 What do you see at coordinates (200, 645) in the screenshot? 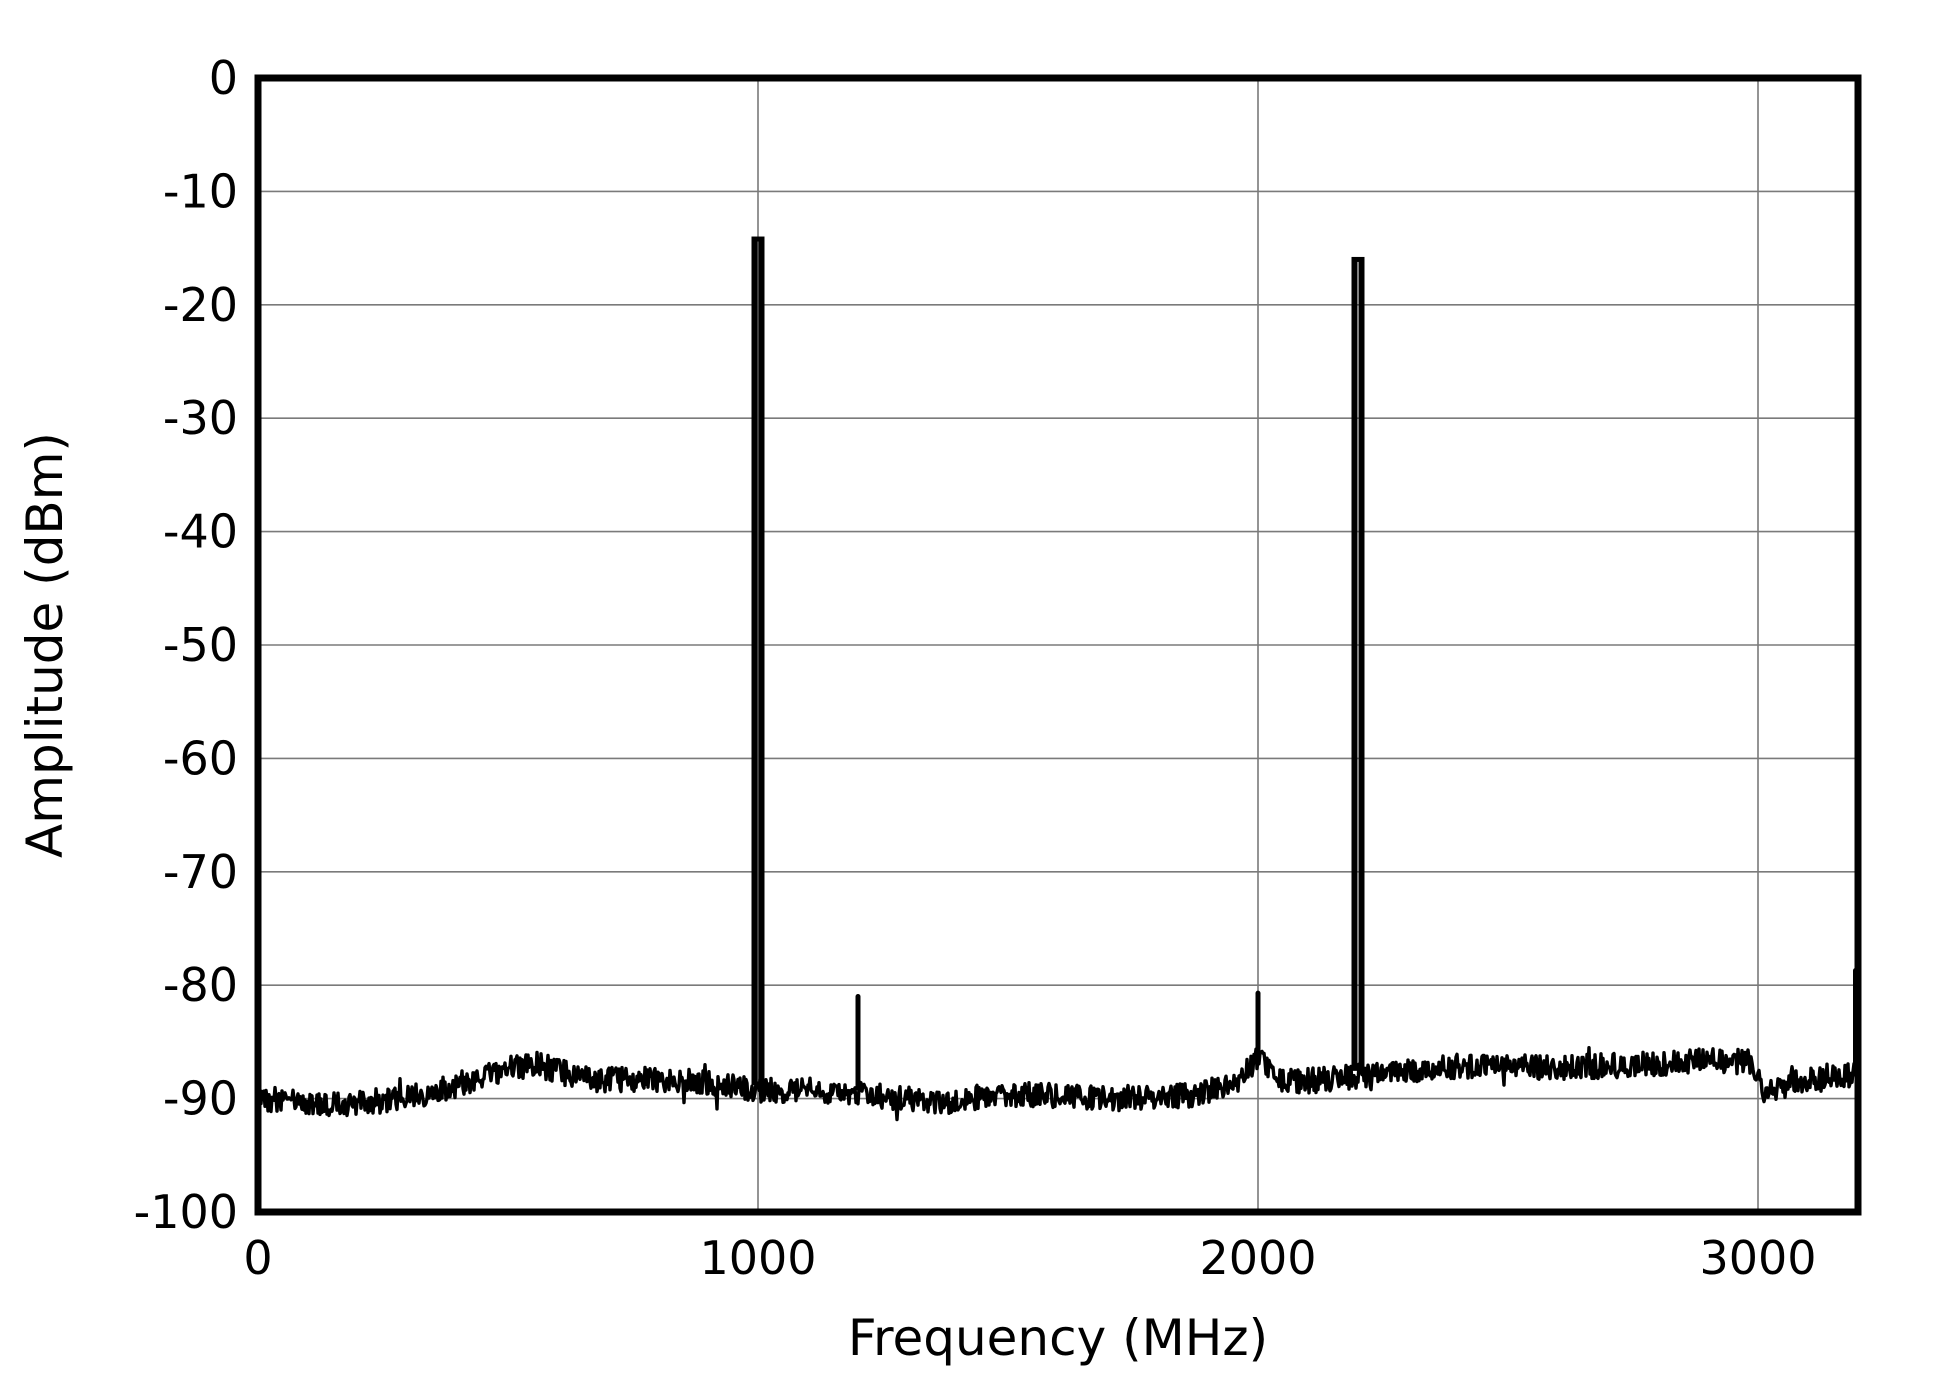
I see `y-tick-label: -50` at bounding box center [200, 645].